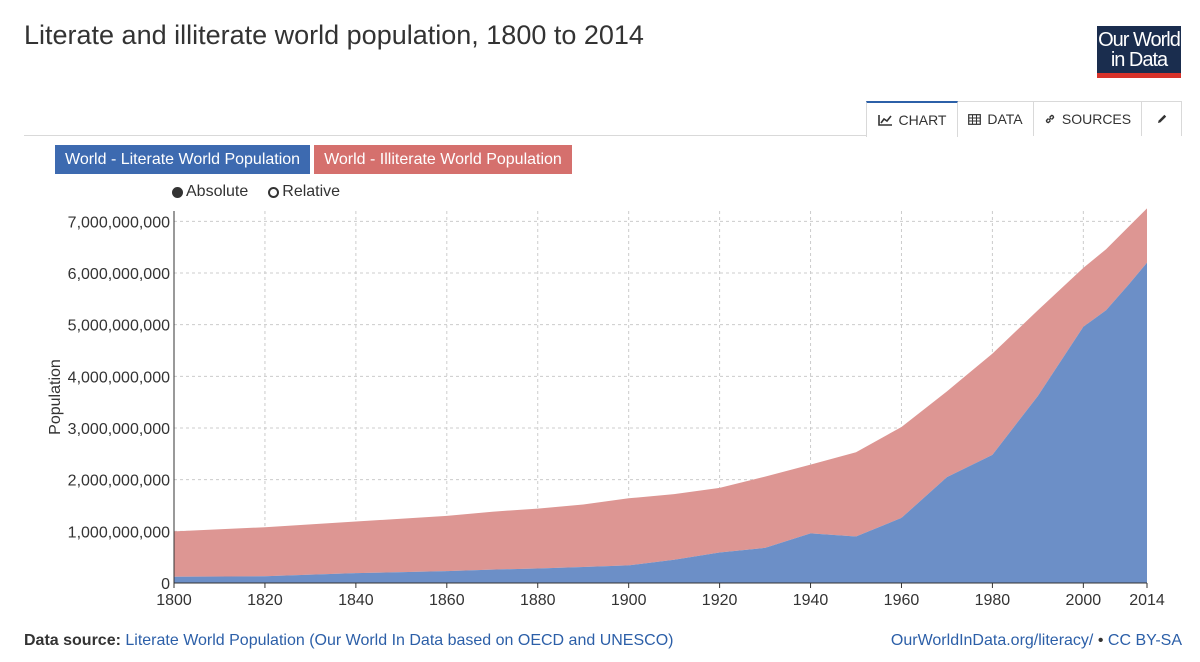 Image resolution: width=1200 pixels, height=662 pixels. Describe the element at coordinates (119, 274) in the screenshot. I see `y-tick-label: 6,000,000,000` at that location.